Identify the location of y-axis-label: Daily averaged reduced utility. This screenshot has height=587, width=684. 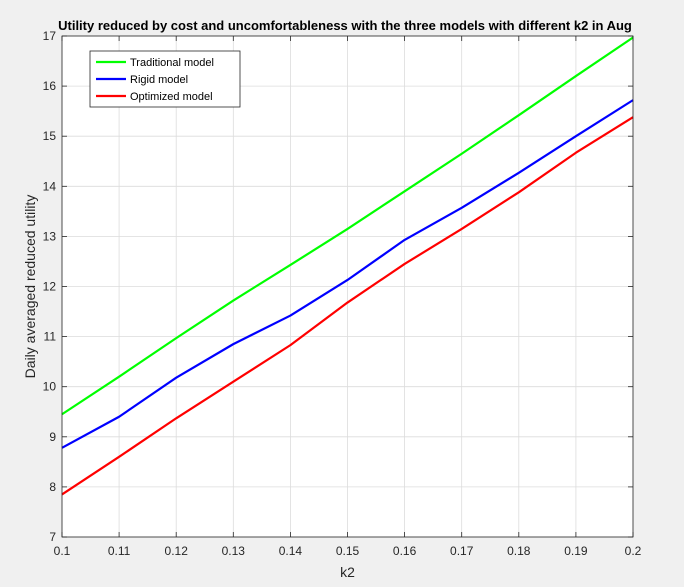
(30, 287).